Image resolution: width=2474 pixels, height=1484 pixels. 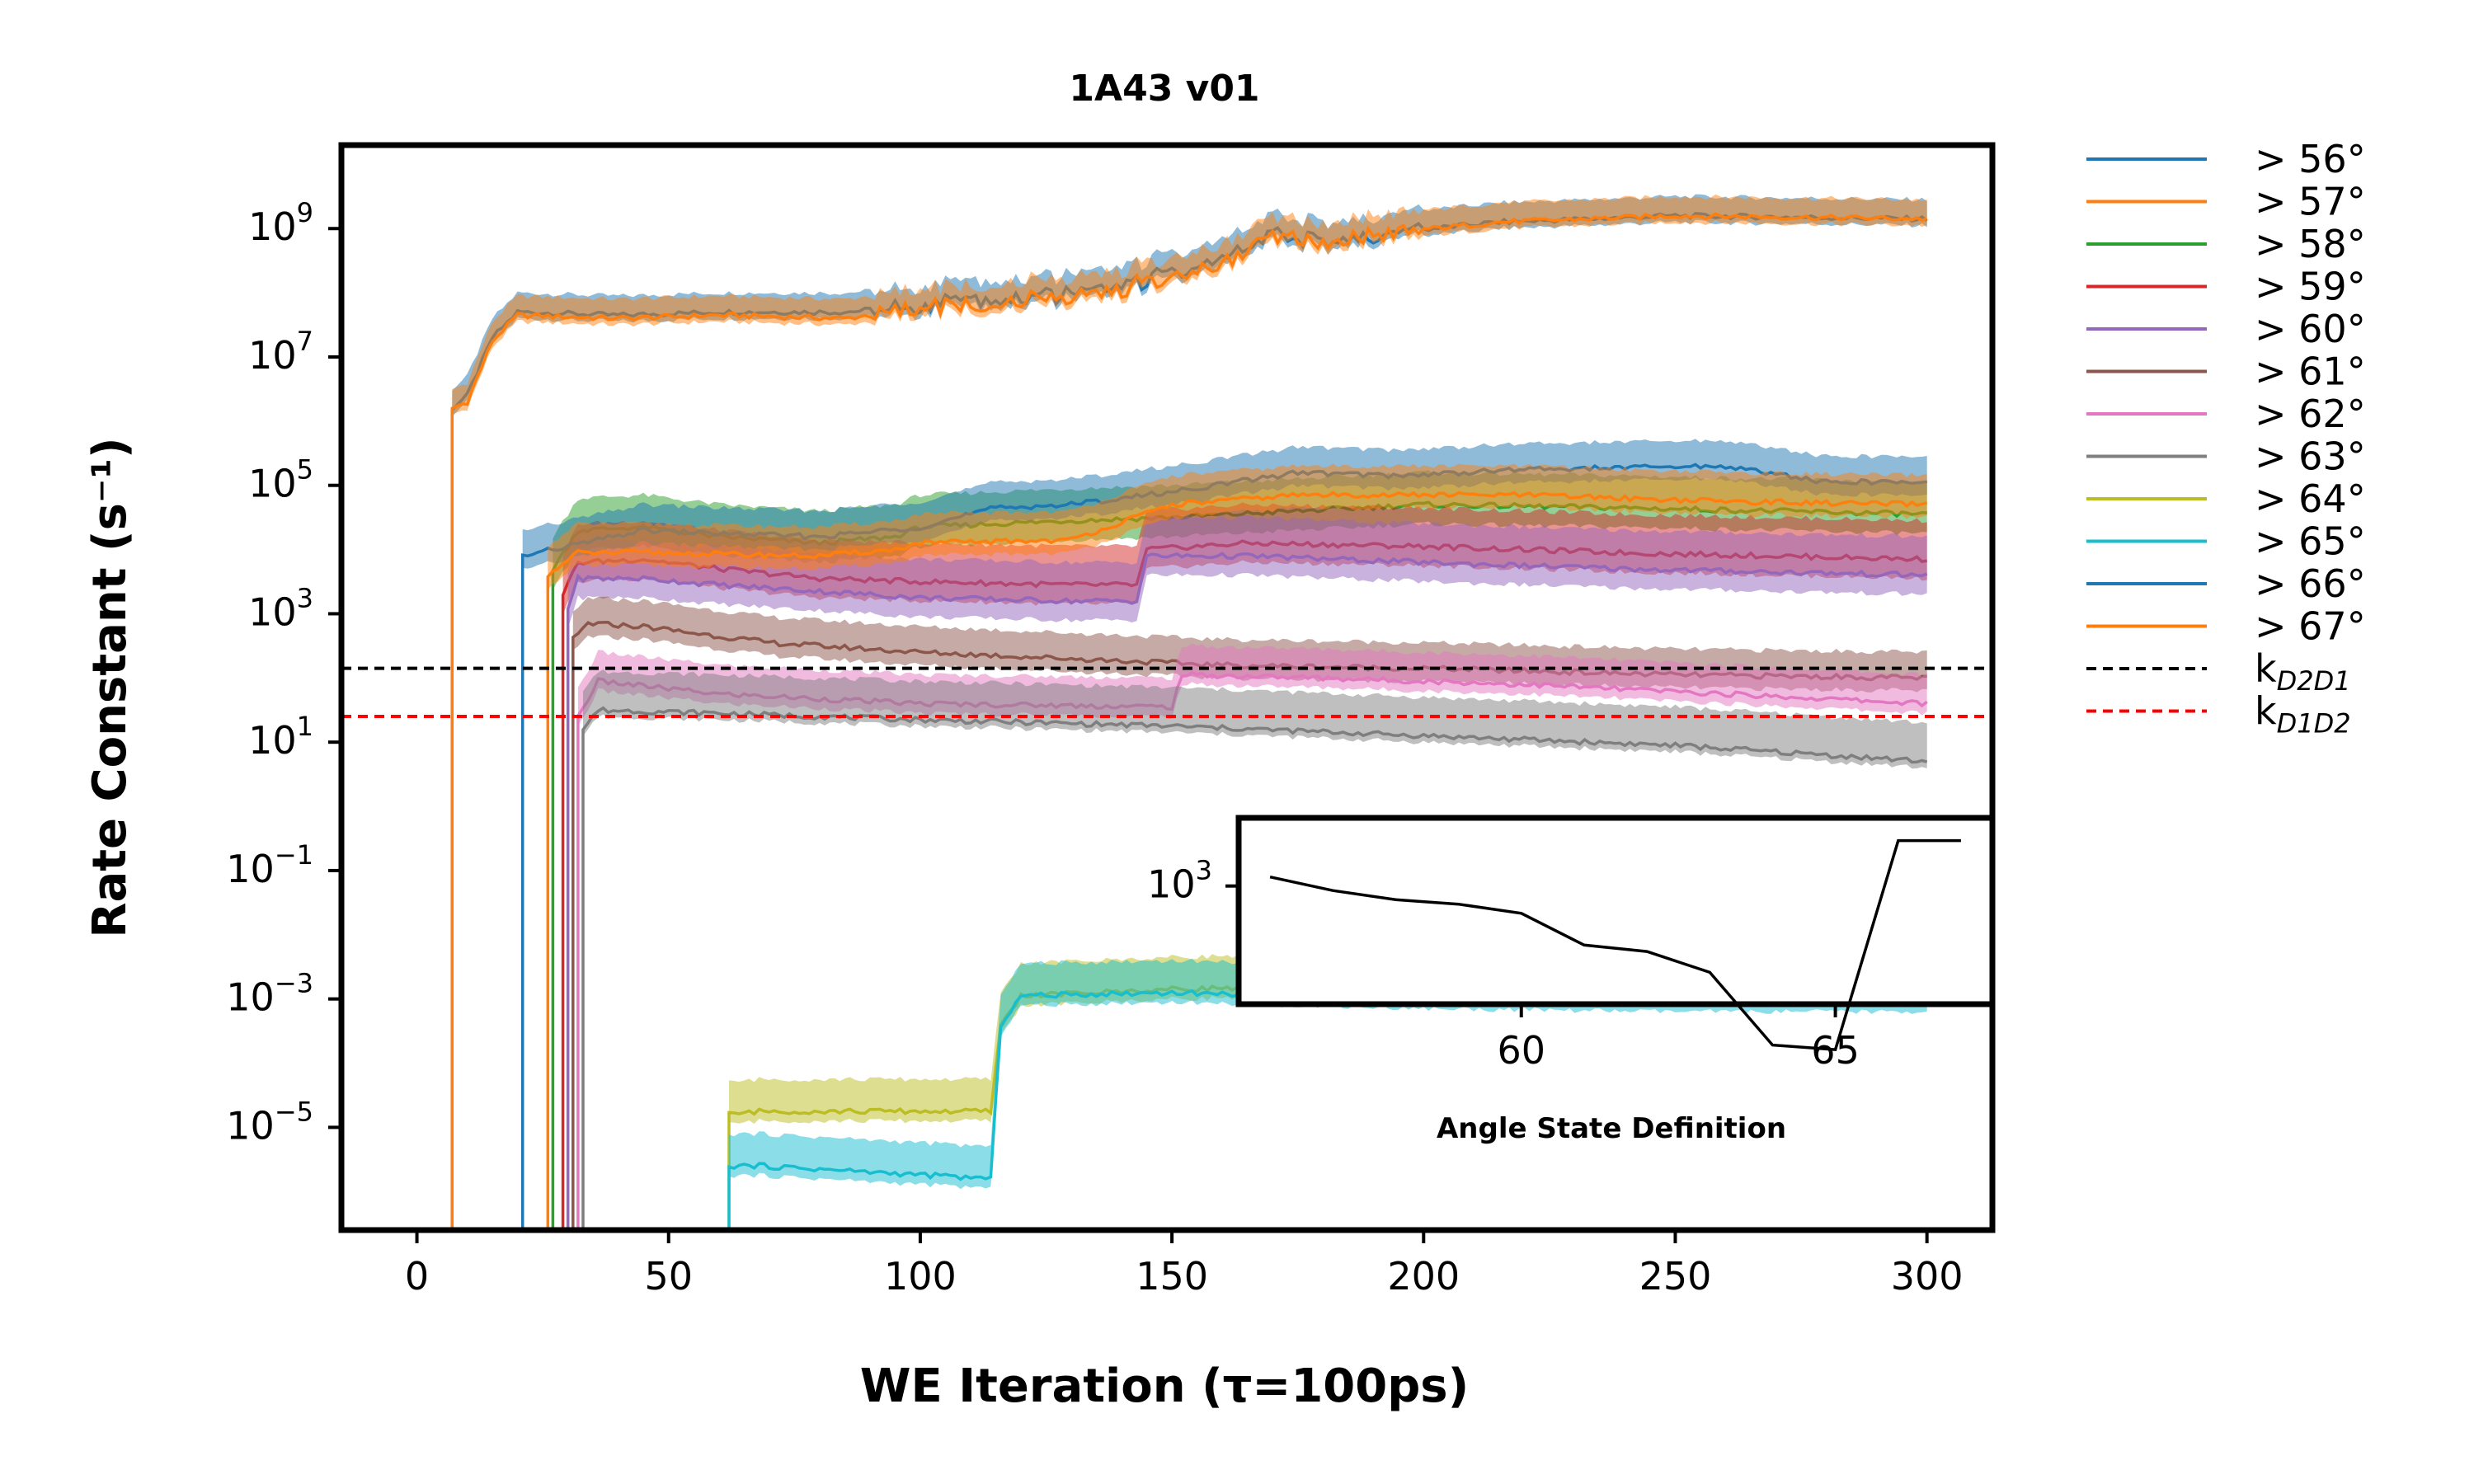 What do you see at coordinates (2226, 244) in the screenshot?
I see `legend-entry: > 58°` at bounding box center [2226, 244].